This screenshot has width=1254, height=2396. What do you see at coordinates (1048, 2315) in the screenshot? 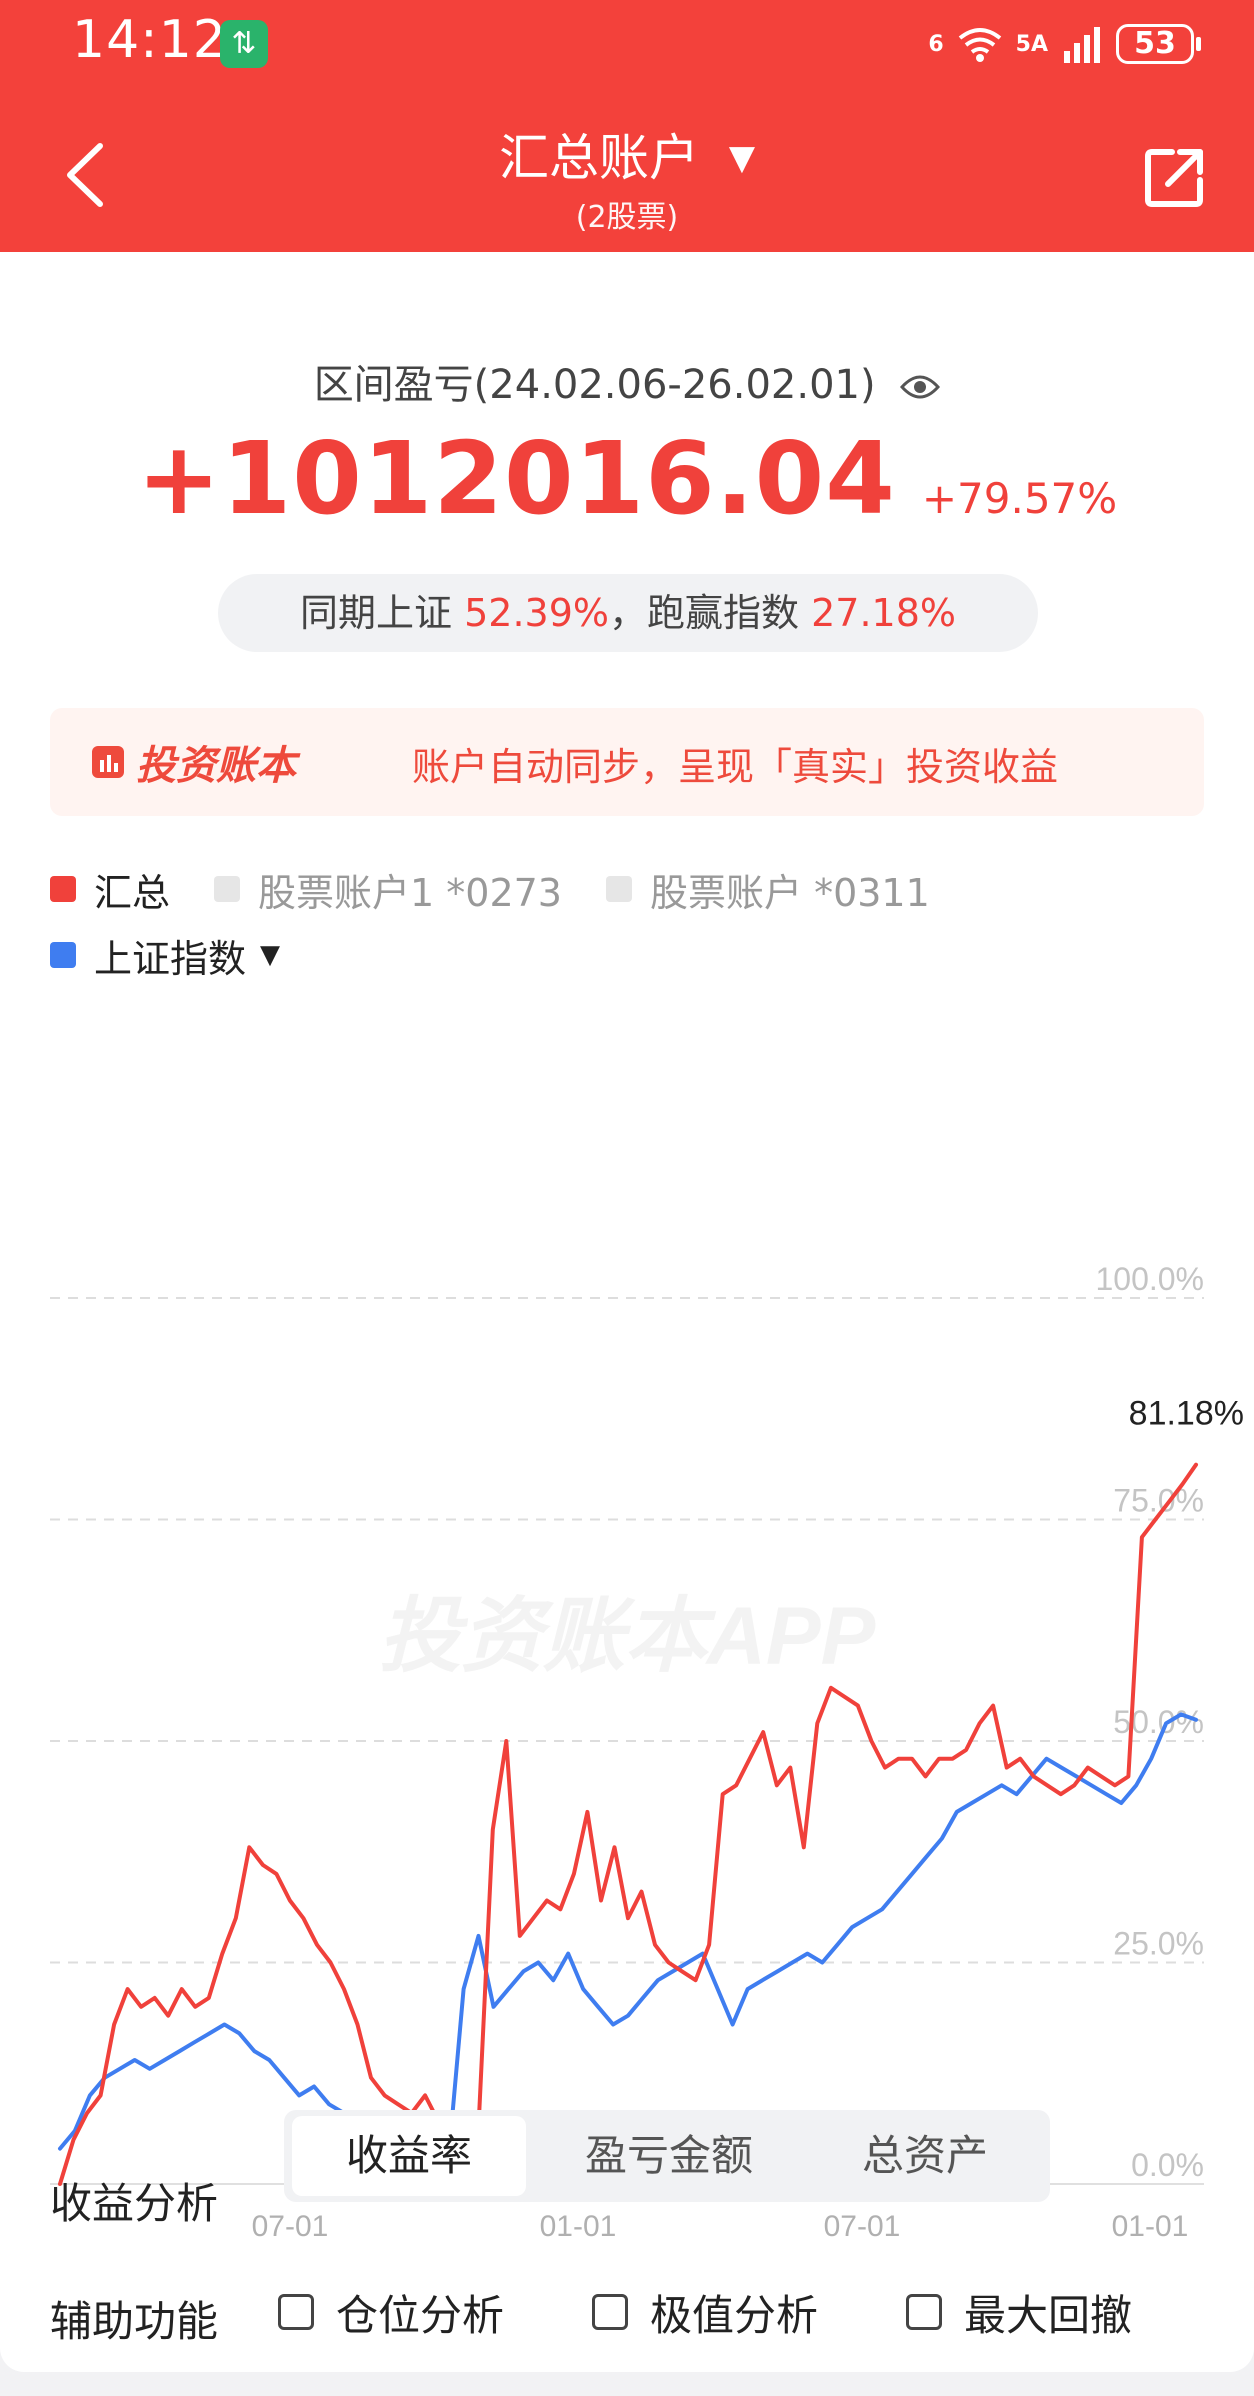
I see `aux-option-label: 最大回撤` at bounding box center [1048, 2315].